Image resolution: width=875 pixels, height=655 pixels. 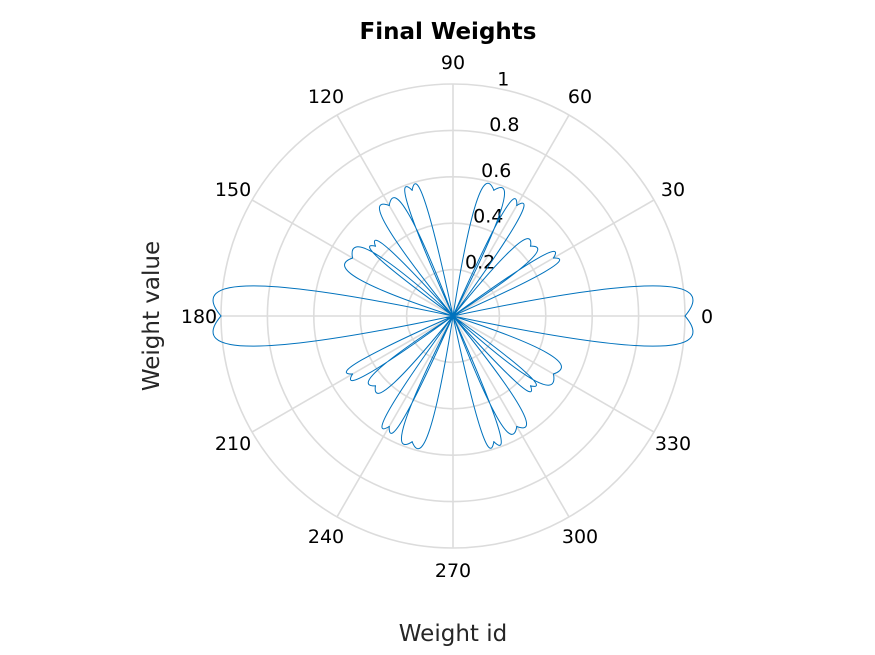 What do you see at coordinates (326, 97) in the screenshot?
I see `theta-tick-label: 120` at bounding box center [326, 97].